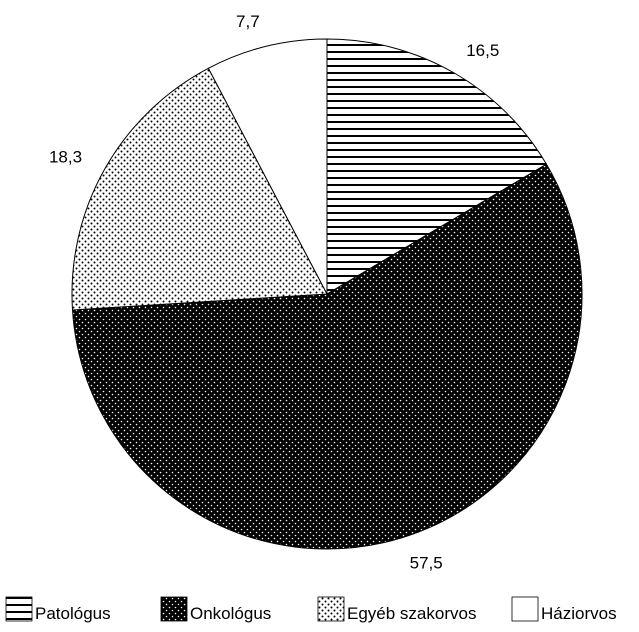  What do you see at coordinates (437, 166) in the screenshot?
I see `pie-slice-patologus` at bounding box center [437, 166].